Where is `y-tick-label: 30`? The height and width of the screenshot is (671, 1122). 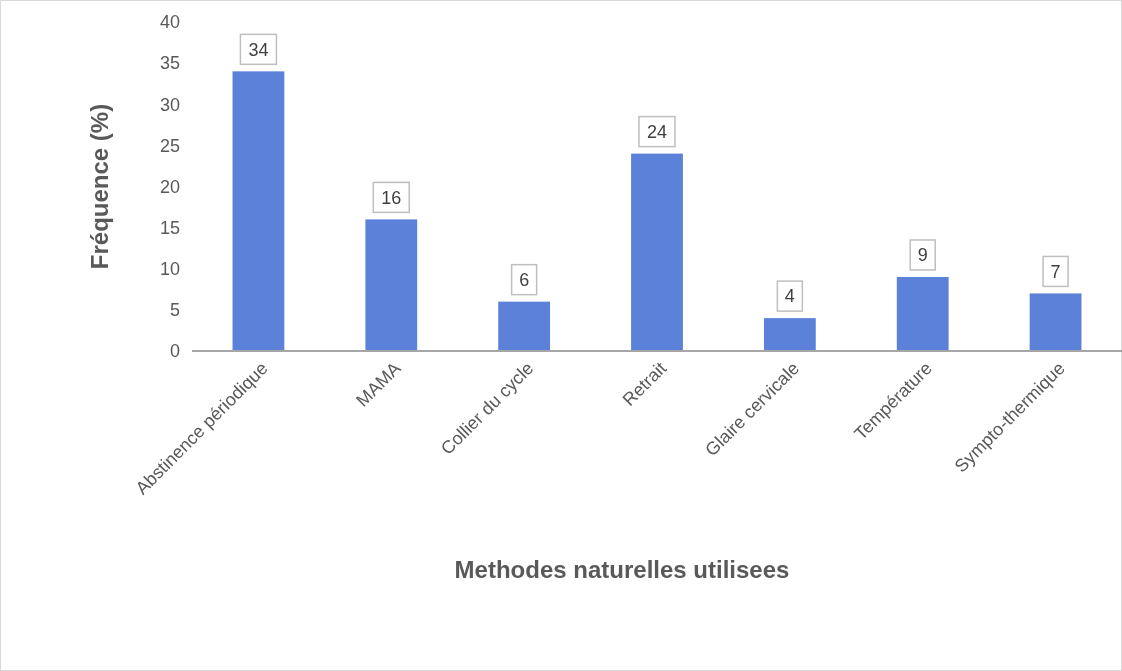
y-tick-label: 30 is located at coordinates (169, 104).